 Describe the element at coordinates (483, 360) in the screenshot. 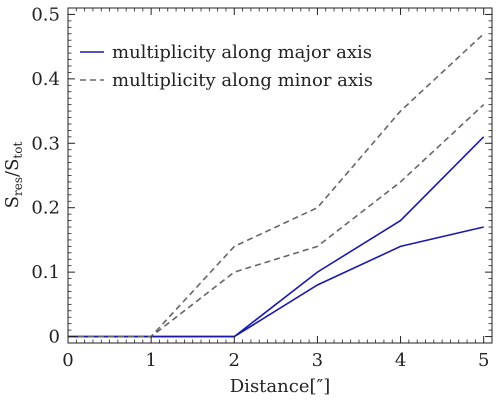

I see `x-tick-label: 5` at that location.